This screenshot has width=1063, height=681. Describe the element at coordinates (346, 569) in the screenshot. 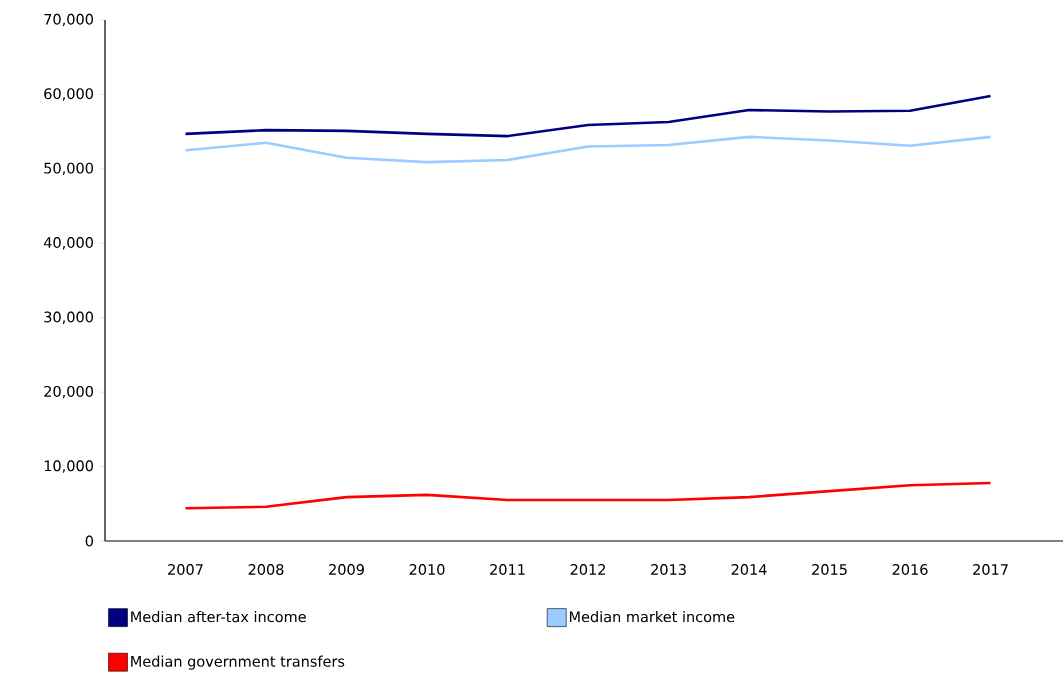

I see `x-tick-label: 2009` at that location.